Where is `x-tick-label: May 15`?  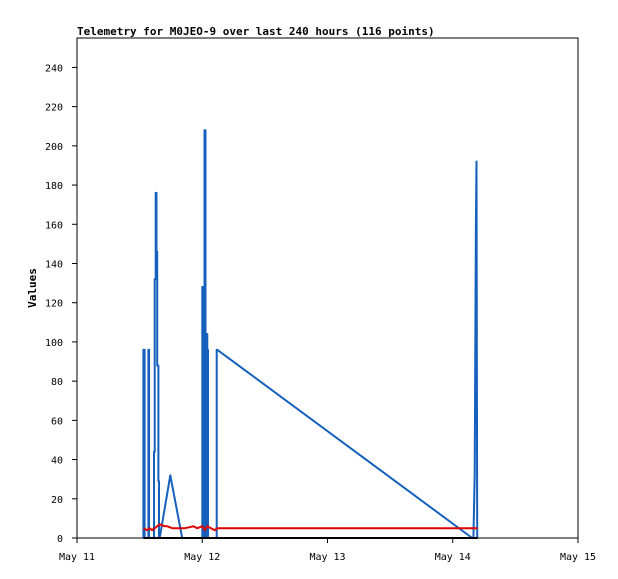 x-tick-label: May 15 is located at coordinates (578, 557).